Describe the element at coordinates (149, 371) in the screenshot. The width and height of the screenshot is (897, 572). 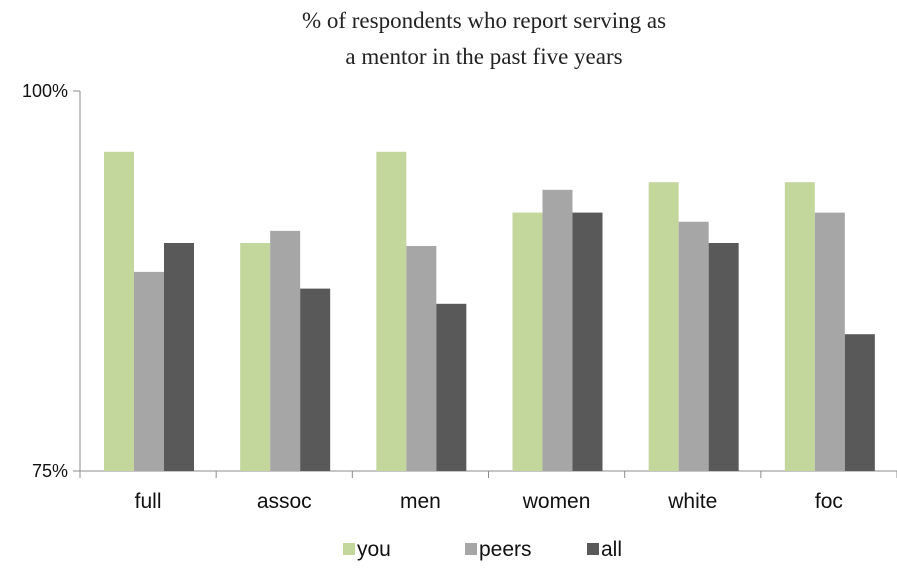
I see `bar-peers-full` at that location.